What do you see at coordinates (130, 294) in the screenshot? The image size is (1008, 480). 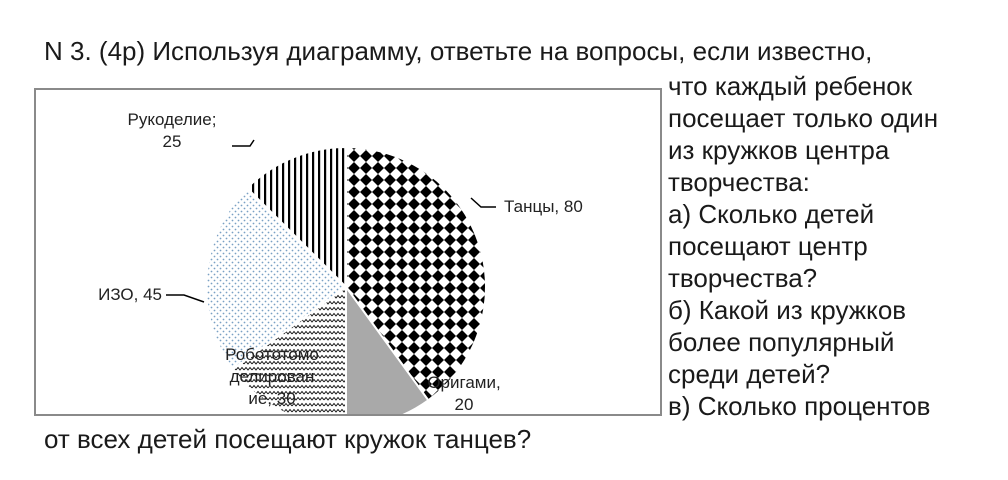 I see `pie-data-label-3: ИЗО, 45` at bounding box center [130, 294].